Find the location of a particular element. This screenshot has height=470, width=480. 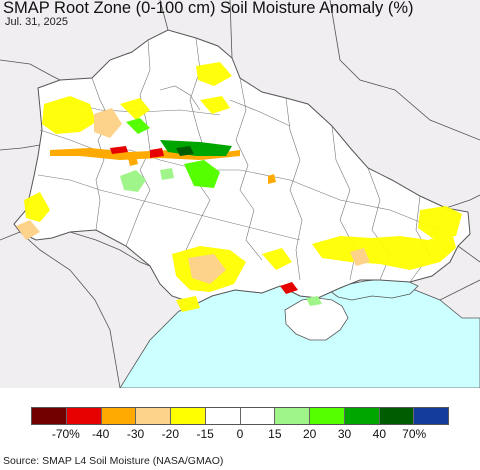

map-date: Jul. 31, 2025 is located at coordinates (36, 22).